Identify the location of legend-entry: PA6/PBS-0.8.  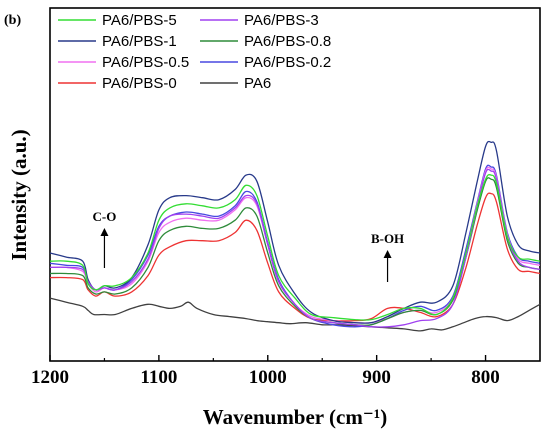
(265, 41).